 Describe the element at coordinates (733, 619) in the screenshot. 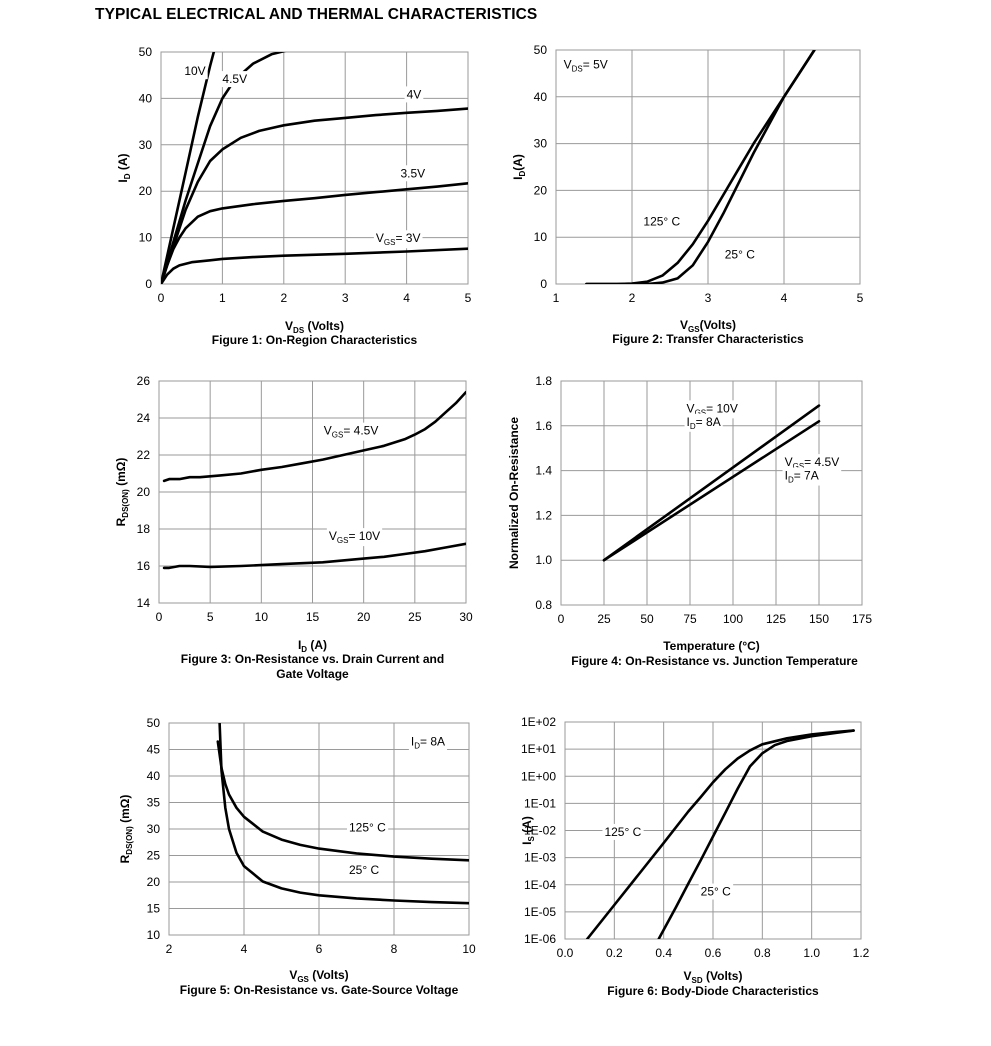

I see `x-tick-label: 100` at that location.